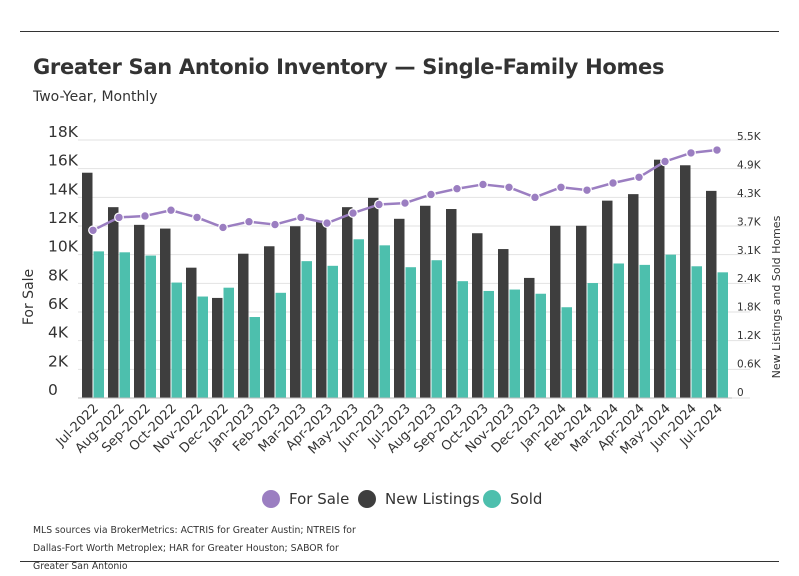 This screenshot has height=576, width=799. What do you see at coordinates (405, 190) in the screenshot?
I see `line-for-sale` at bounding box center [405, 190].